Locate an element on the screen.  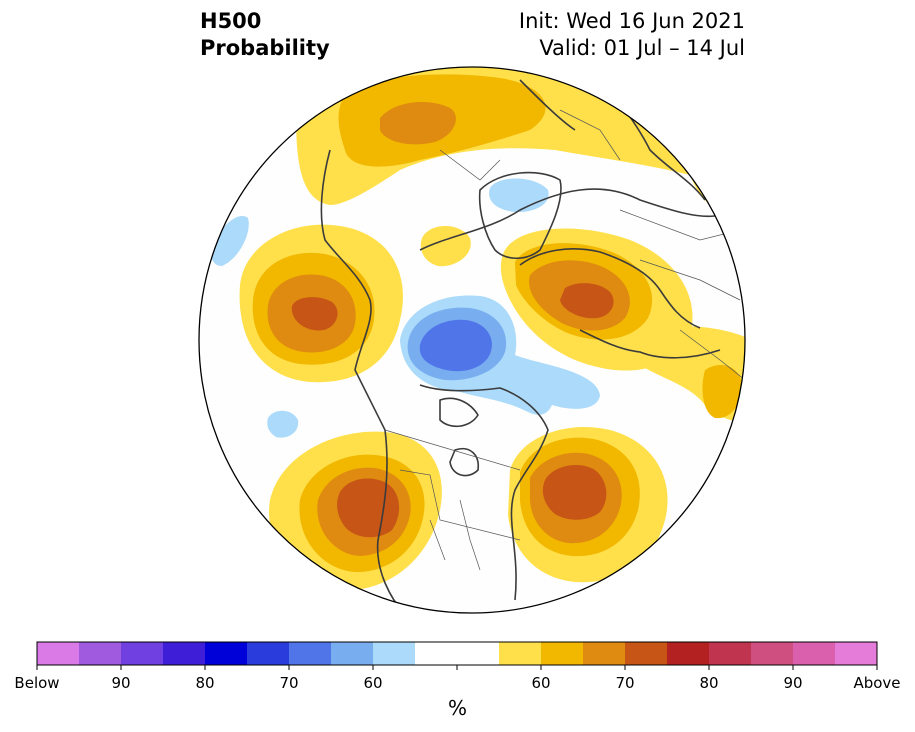
western-north-america-ridge-shading is located at coordinates (355, 511).